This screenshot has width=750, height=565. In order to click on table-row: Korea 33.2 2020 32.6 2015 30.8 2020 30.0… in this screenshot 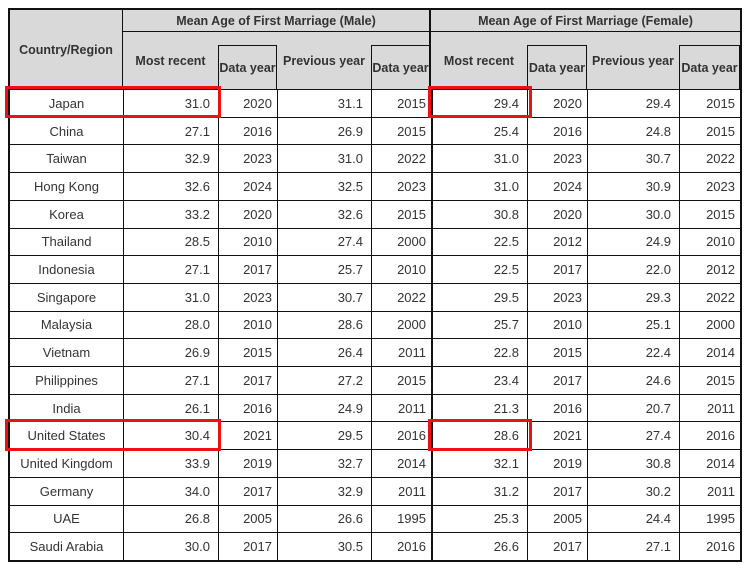, I will do `click(375, 213)`.